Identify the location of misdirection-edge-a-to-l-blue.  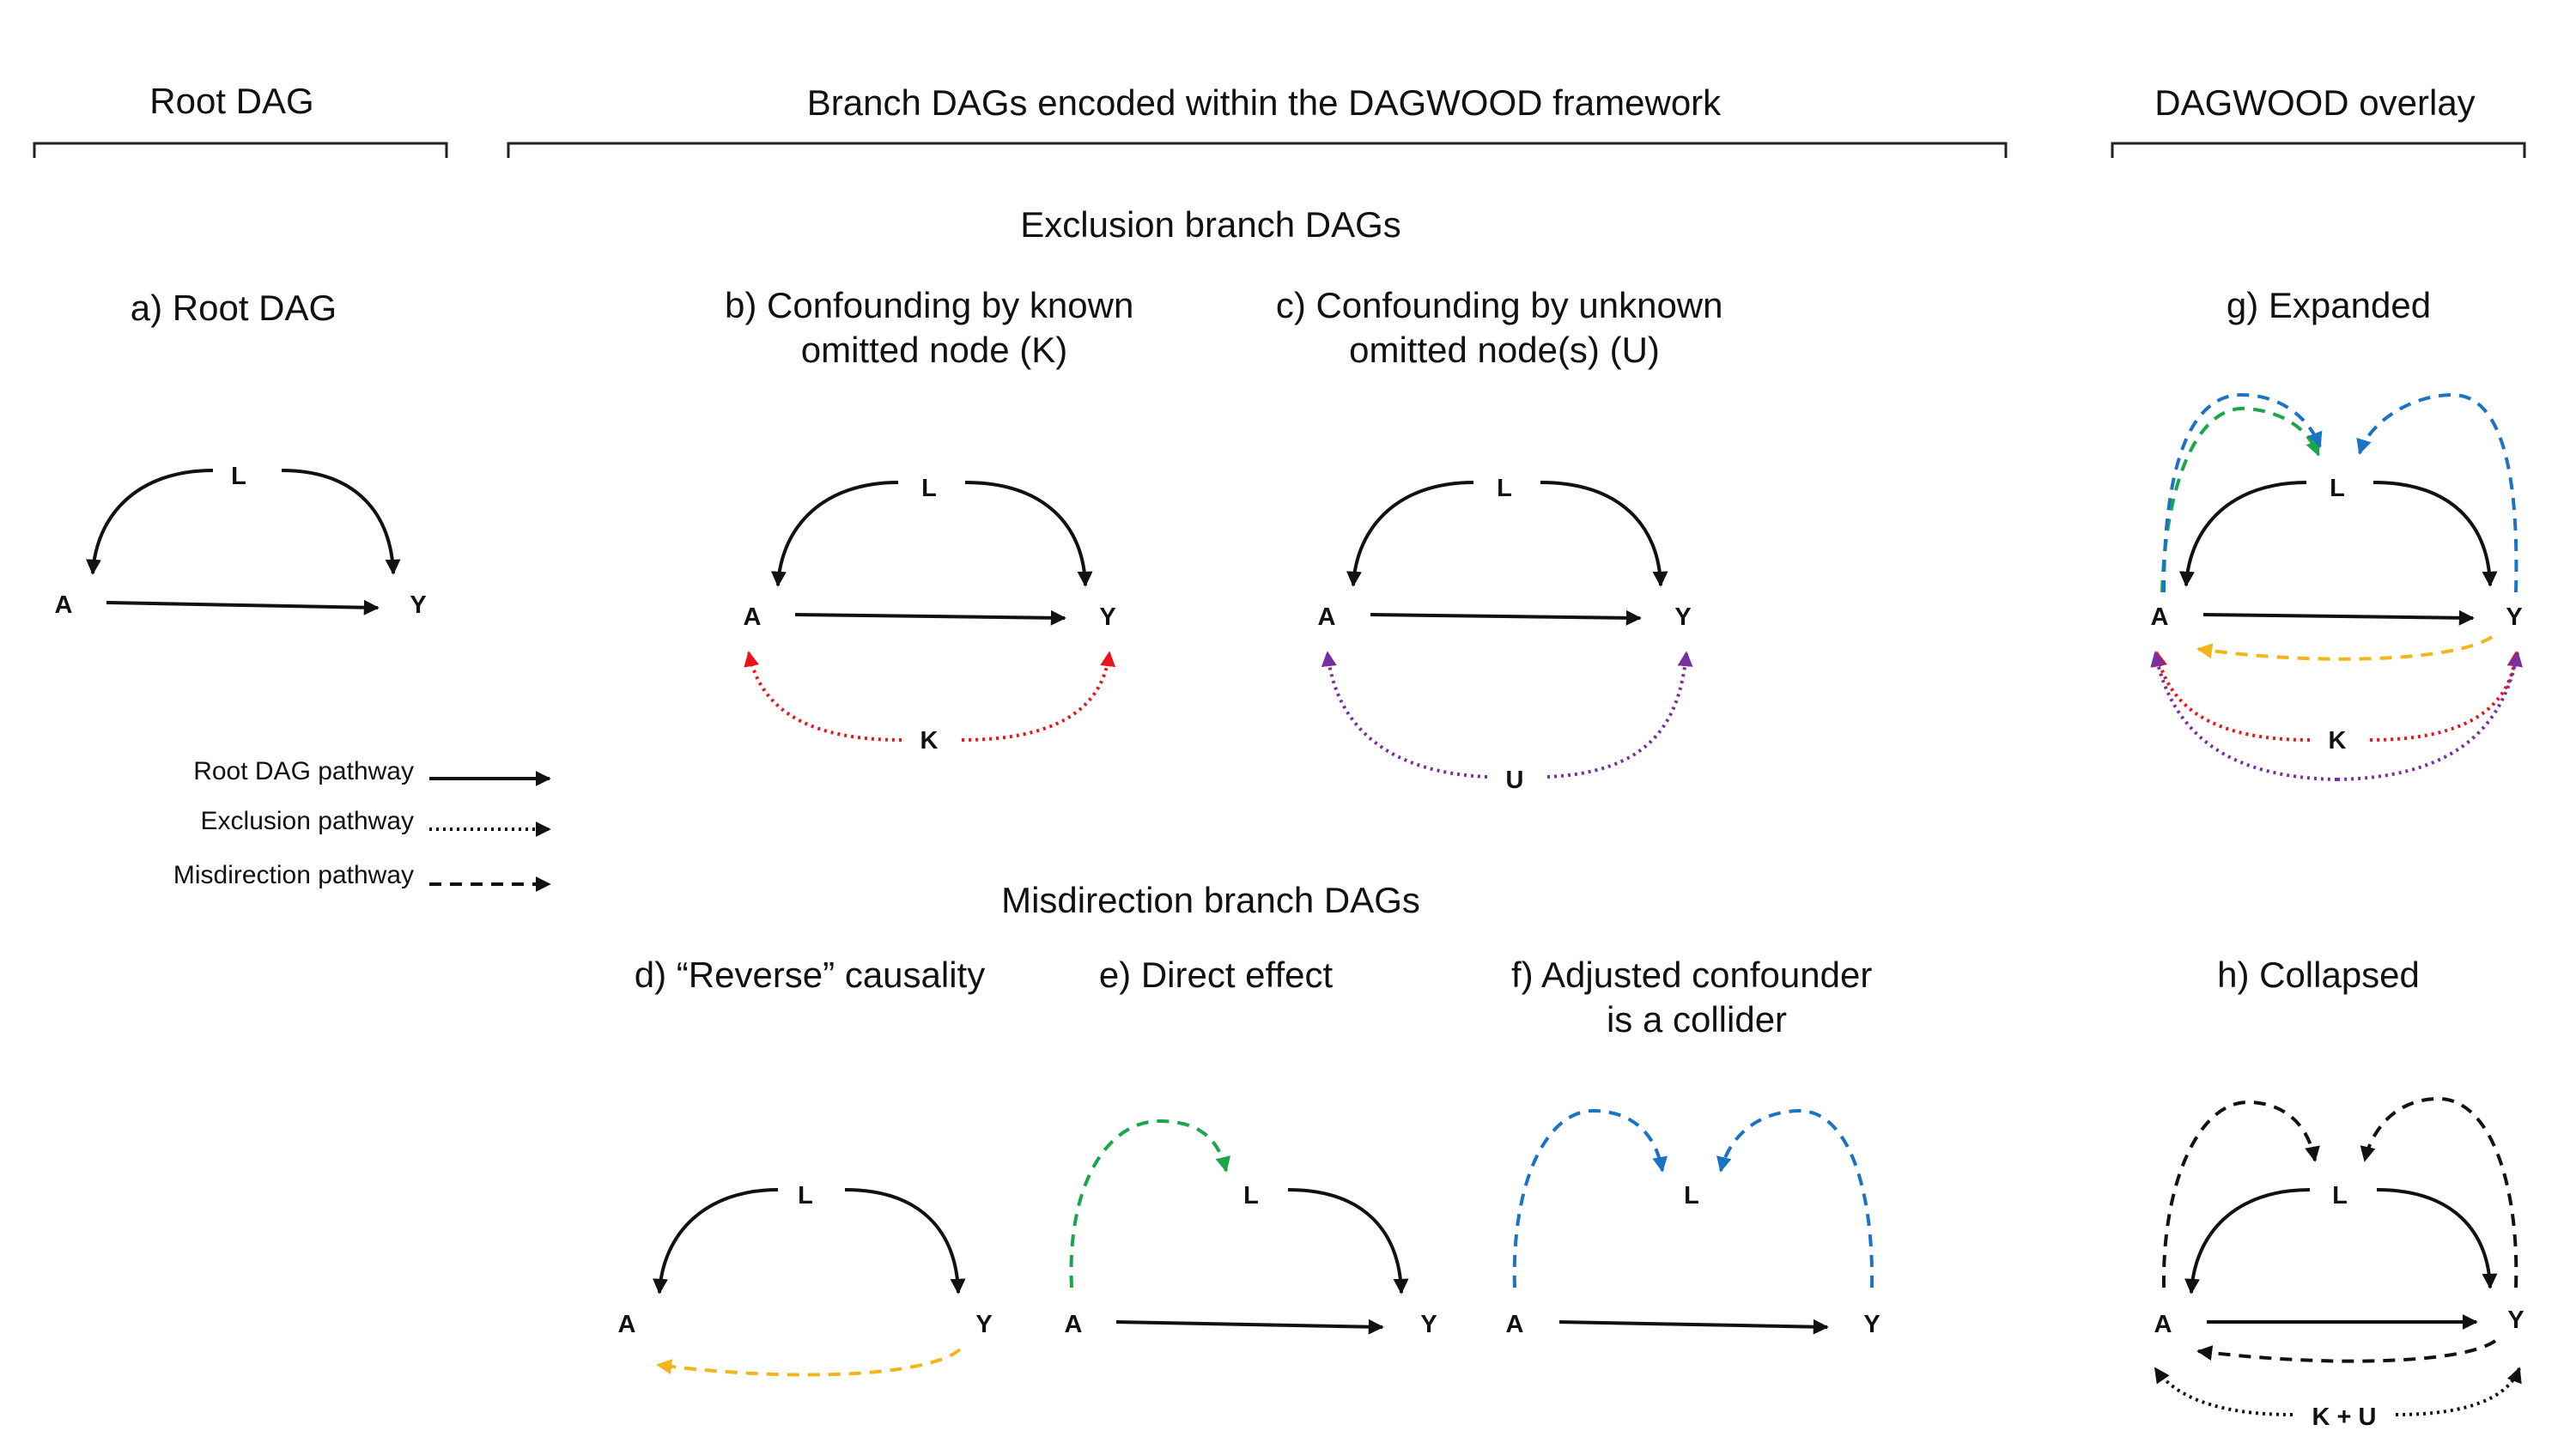
(2243, 492).